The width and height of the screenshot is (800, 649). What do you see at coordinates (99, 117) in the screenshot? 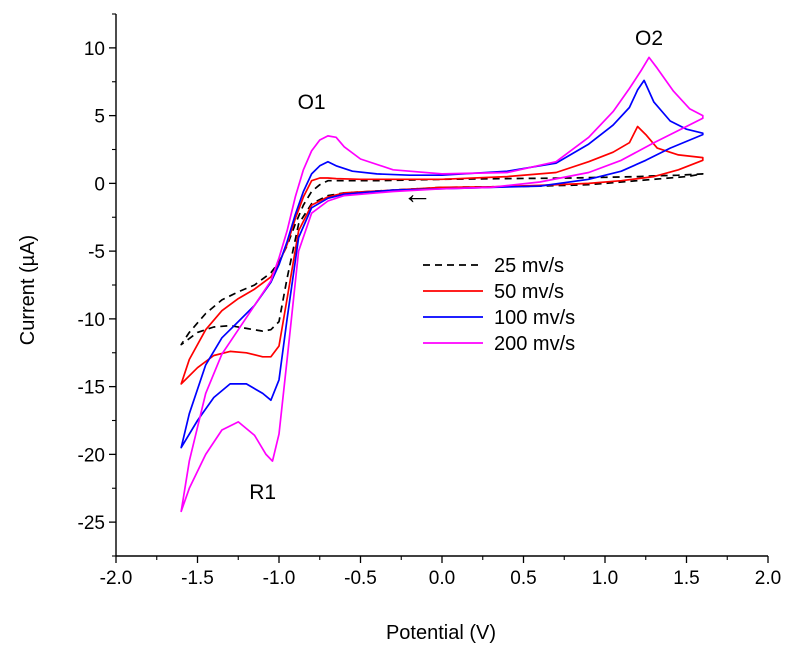
I see `y-tick-label: 5` at bounding box center [99, 117].